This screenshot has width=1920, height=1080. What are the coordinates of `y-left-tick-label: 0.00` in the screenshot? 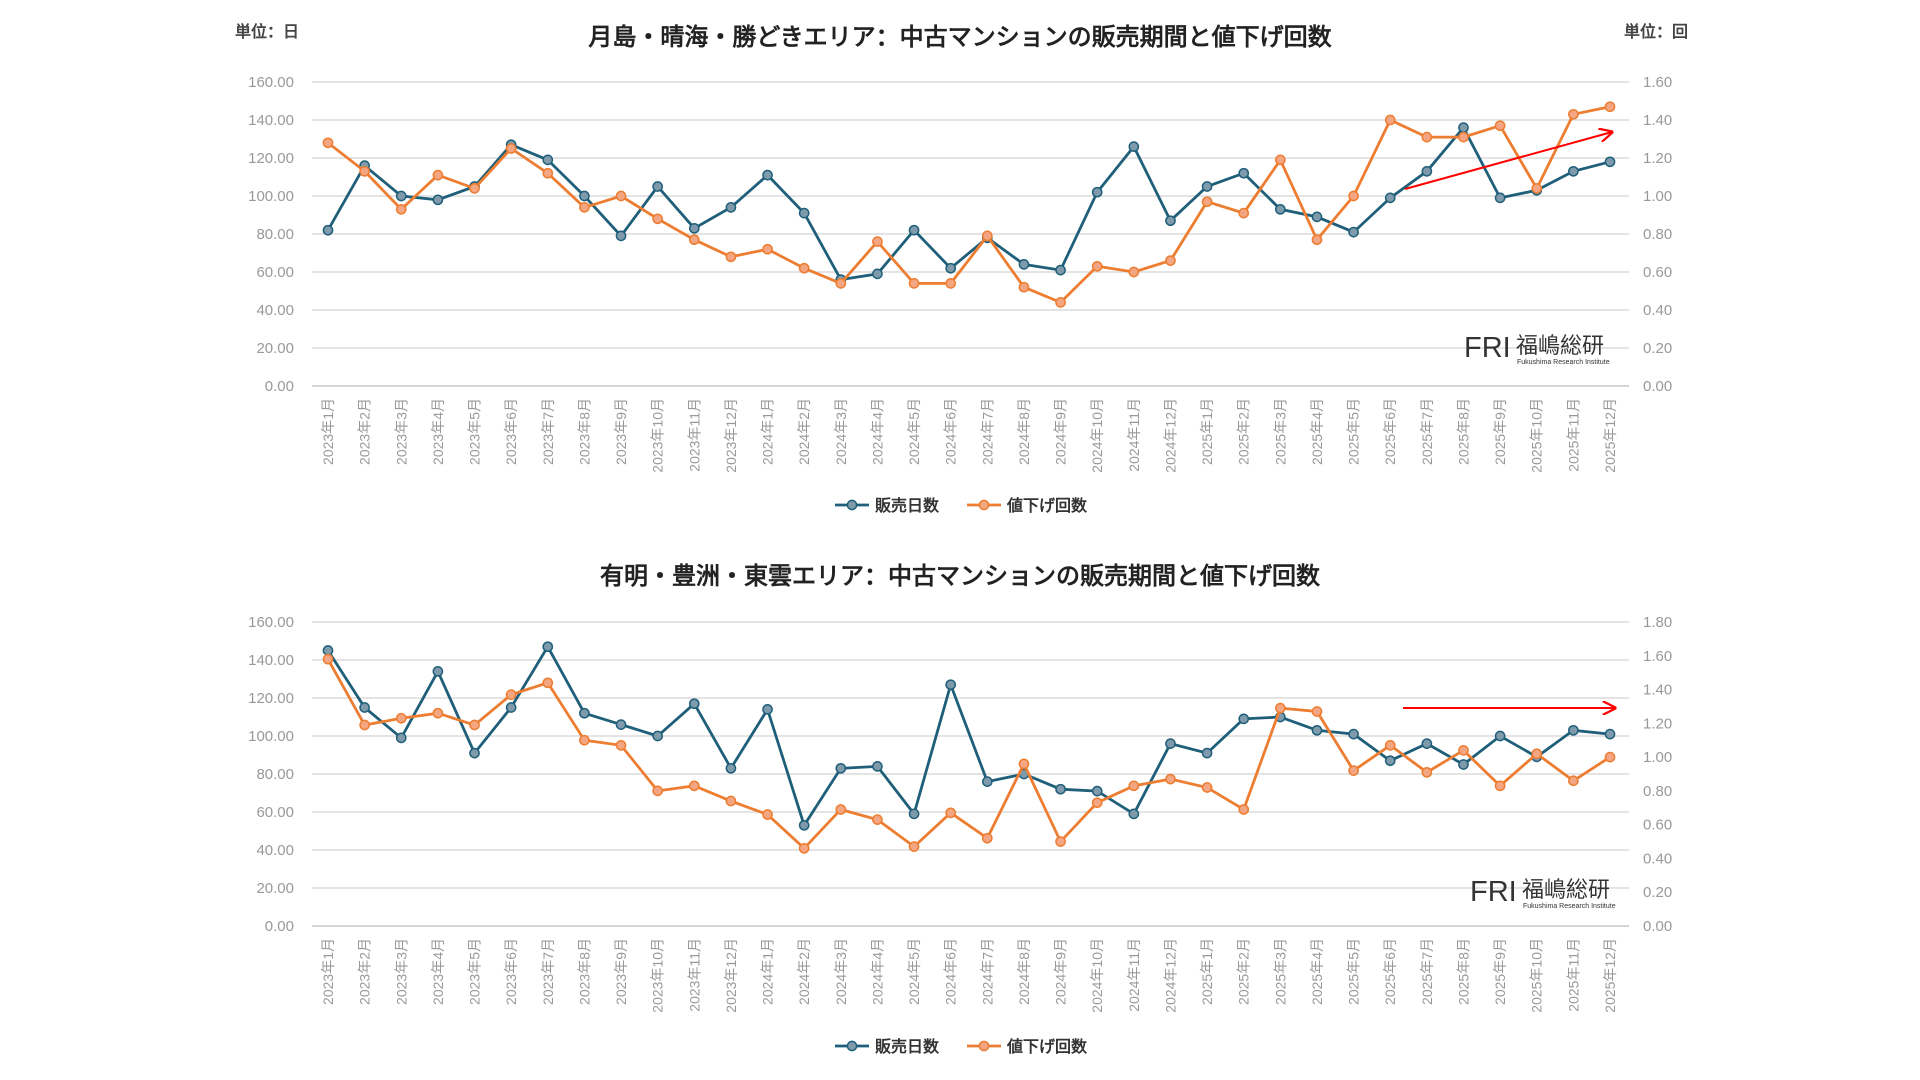 It's located at (279, 386).